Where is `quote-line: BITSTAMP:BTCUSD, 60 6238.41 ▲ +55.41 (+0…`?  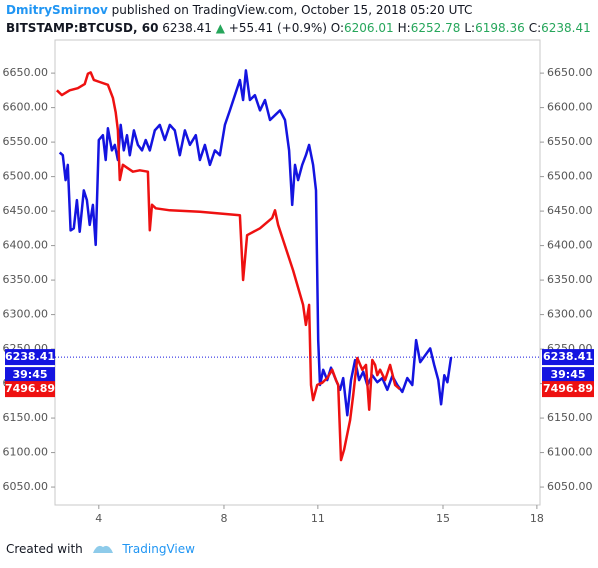 quote-line: BITSTAMP:BTCUSD, 60 6238.41 ▲ +55.41 (+0… is located at coordinates (300, 28).